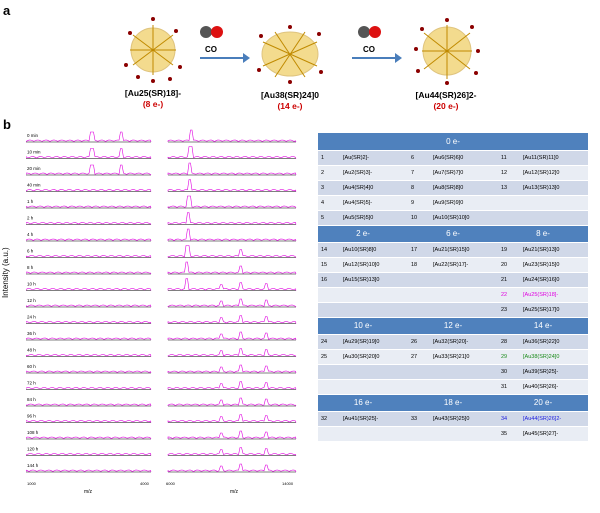 This screenshot has width=600, height=513. Describe the element at coordinates (369, 49) in the screenshot. I see `co-label-2: CO` at that location.